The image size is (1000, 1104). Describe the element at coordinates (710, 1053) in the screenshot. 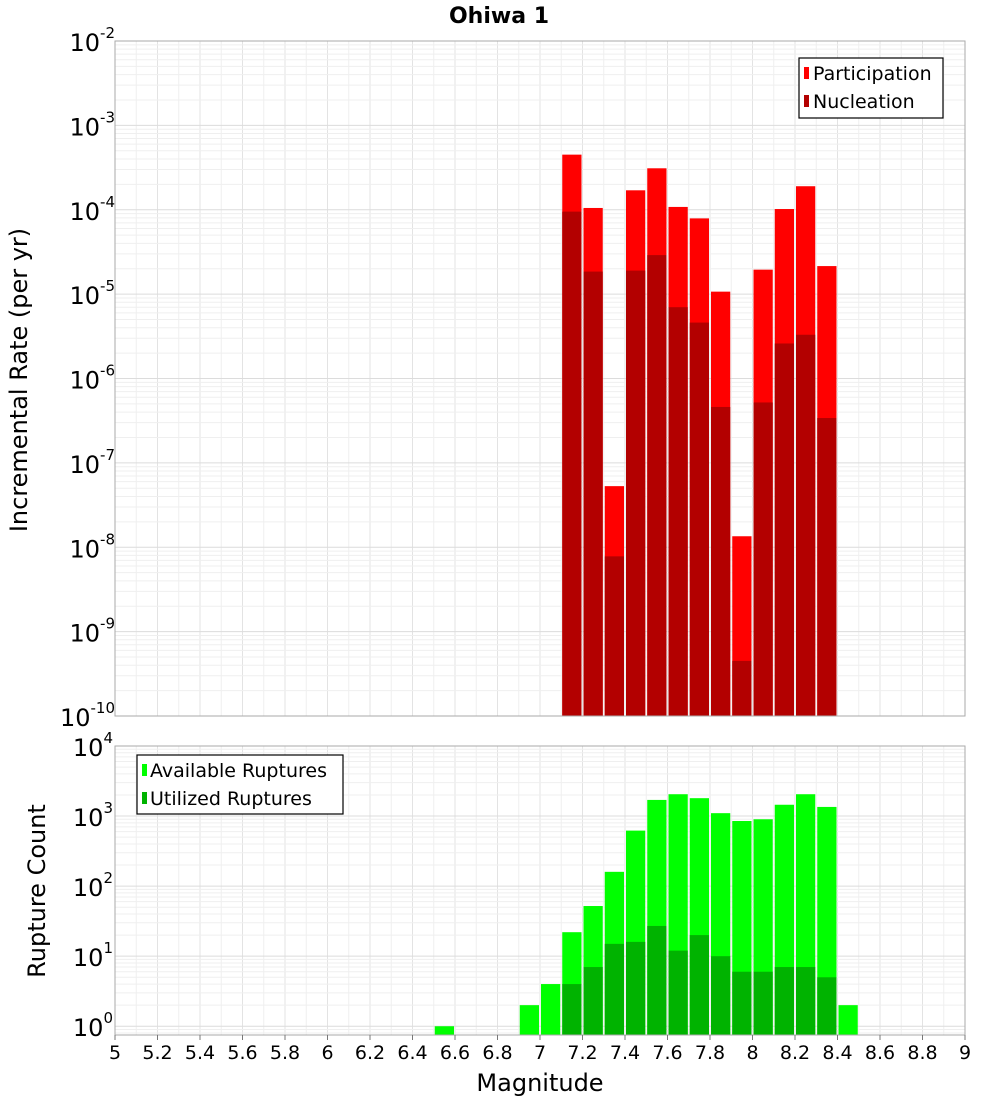

I see `x-tick-label: 7.8` at that location.